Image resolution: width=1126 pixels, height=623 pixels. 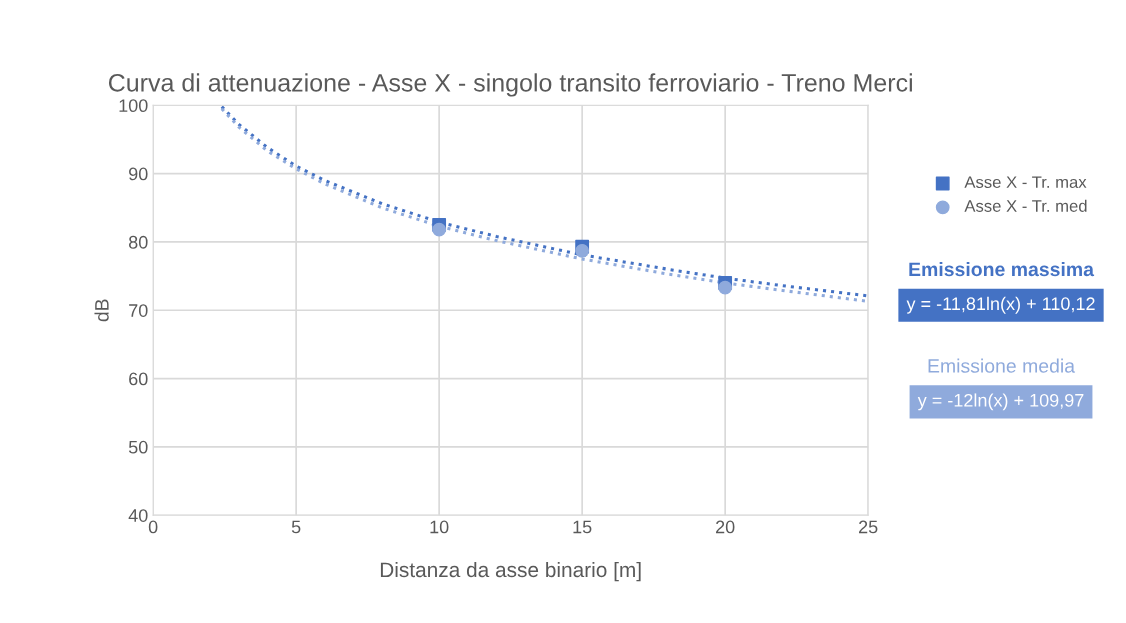 What do you see at coordinates (868, 527) in the screenshot?
I see `x-tick-label: 25` at bounding box center [868, 527].